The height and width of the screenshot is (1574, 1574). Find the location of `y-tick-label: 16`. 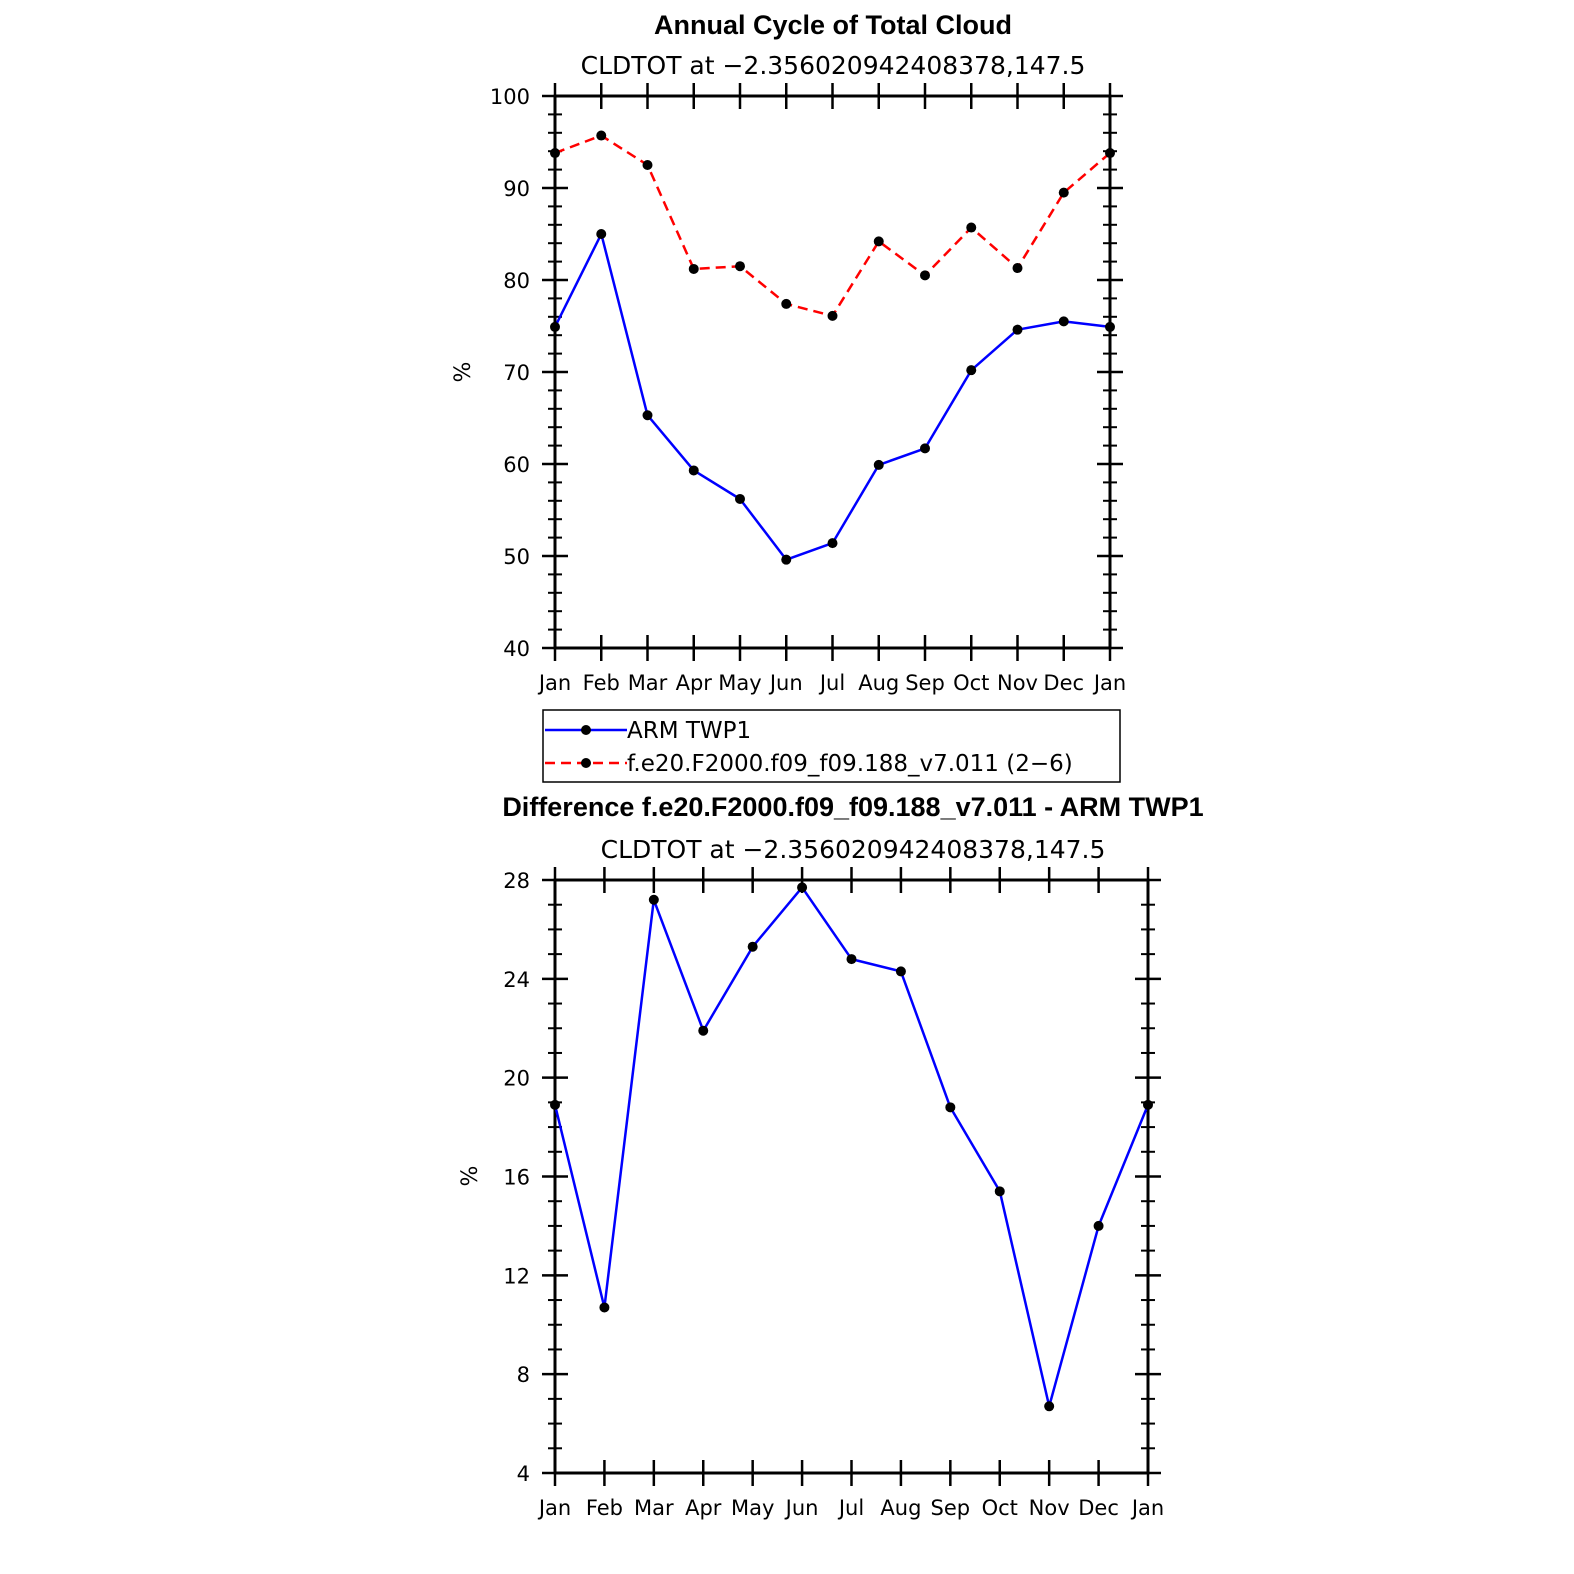

y-tick-label: 16 is located at coordinates (516, 1178).